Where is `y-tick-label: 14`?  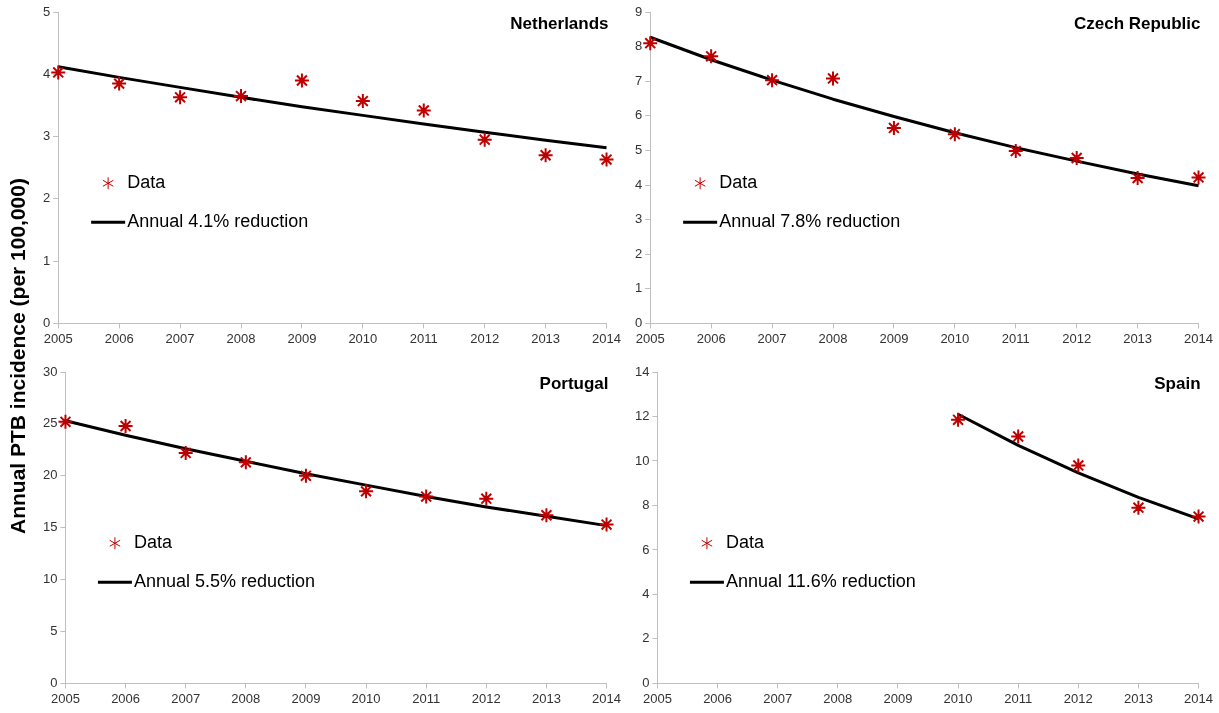 y-tick-label: 14 is located at coordinates (642, 371).